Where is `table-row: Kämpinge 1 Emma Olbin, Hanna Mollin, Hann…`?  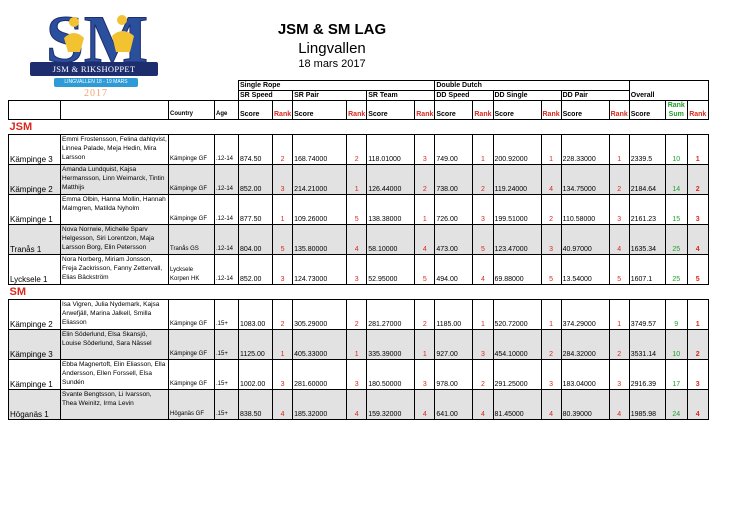
table-row: Kämpinge 1 Emma Olbin, Hanna Mollin, Hann… is located at coordinates (358, 209).